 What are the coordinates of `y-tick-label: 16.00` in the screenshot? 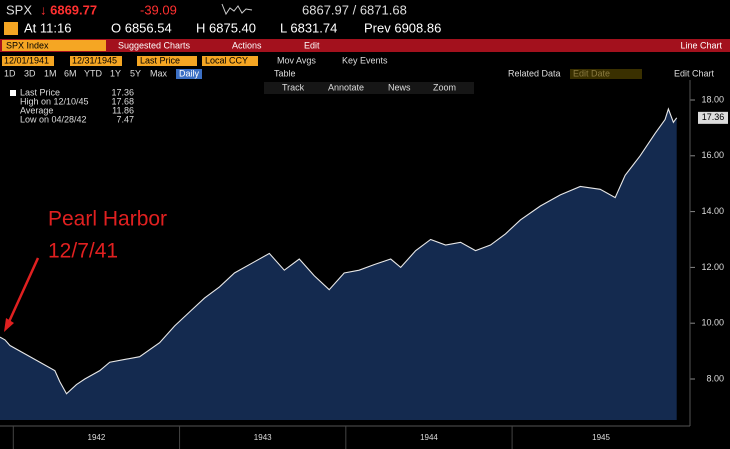 It's located at (712, 155).